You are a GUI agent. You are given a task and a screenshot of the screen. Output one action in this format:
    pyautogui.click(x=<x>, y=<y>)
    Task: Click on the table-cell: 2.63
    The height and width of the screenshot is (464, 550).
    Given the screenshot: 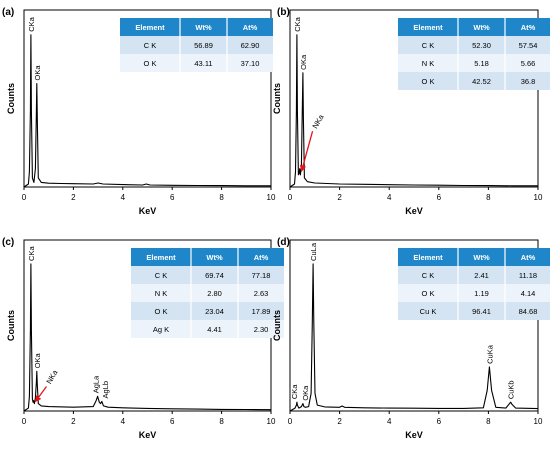 What is the action you would take?
    pyautogui.click(x=261, y=293)
    